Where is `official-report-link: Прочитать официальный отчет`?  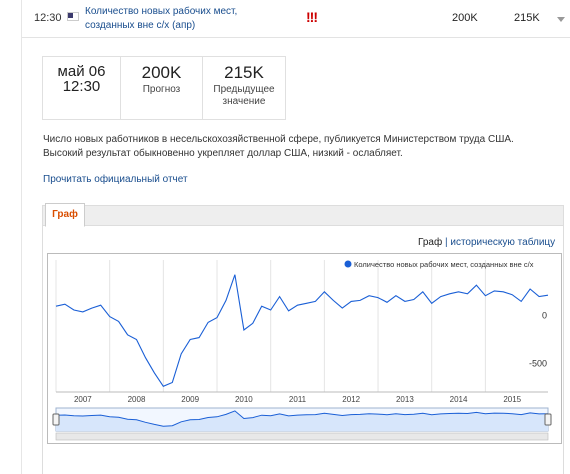 official-report-link: Прочитать официальный отчет is located at coordinates (115, 179).